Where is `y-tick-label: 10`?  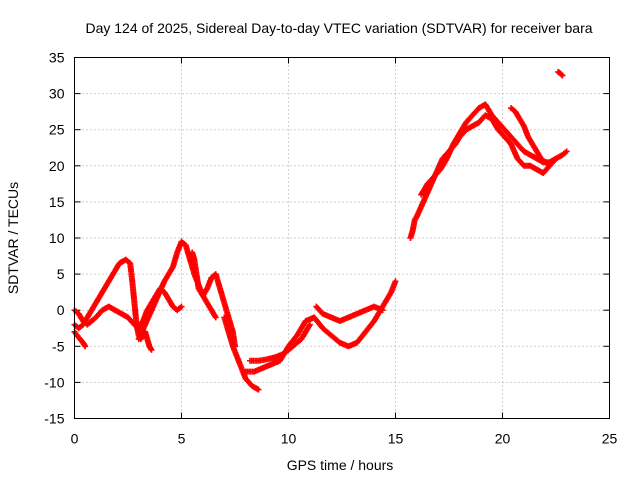 y-tick-label: 10 is located at coordinates (57, 238).